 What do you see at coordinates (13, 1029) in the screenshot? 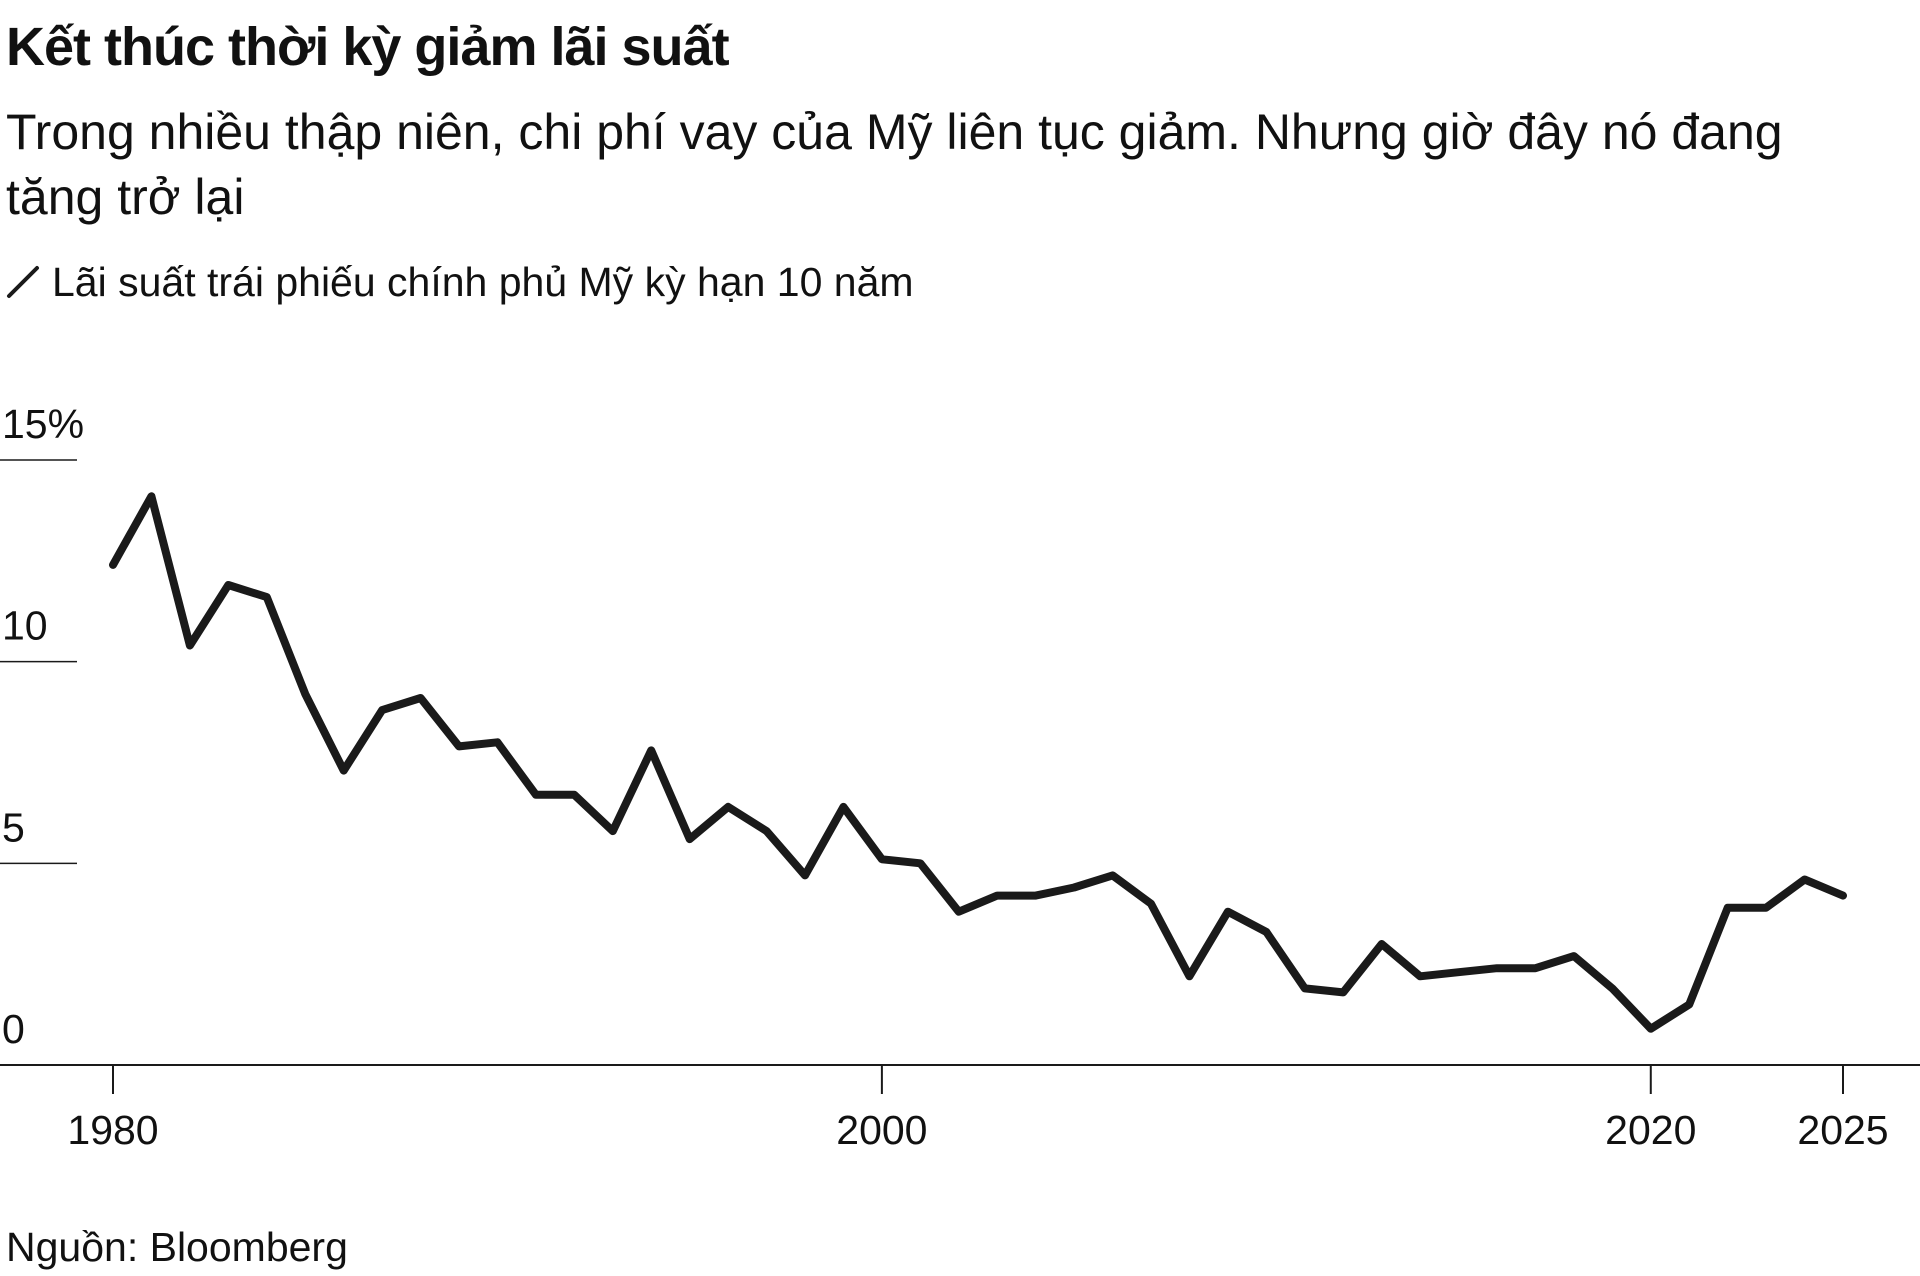
I see `y-tick-label-0: 0` at bounding box center [13, 1029].